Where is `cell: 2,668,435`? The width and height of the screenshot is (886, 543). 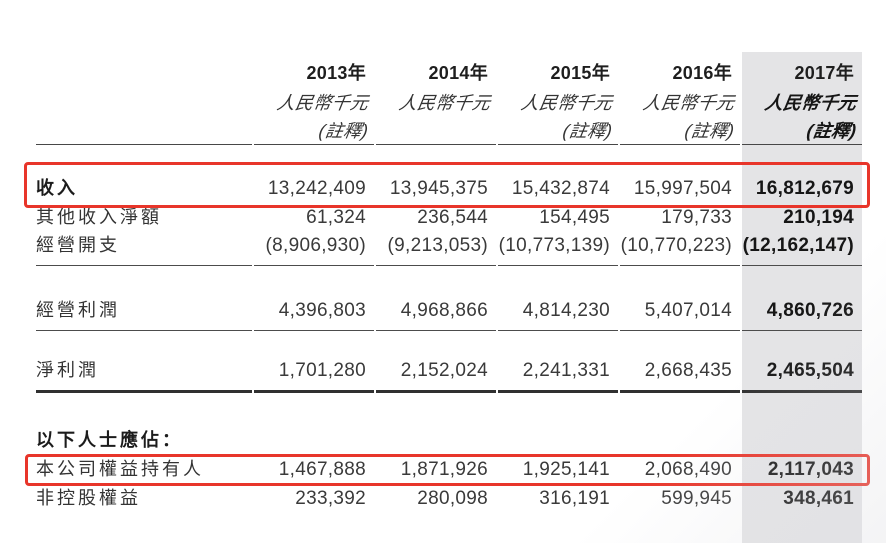
cell: 2,668,435 is located at coordinates (680, 362).